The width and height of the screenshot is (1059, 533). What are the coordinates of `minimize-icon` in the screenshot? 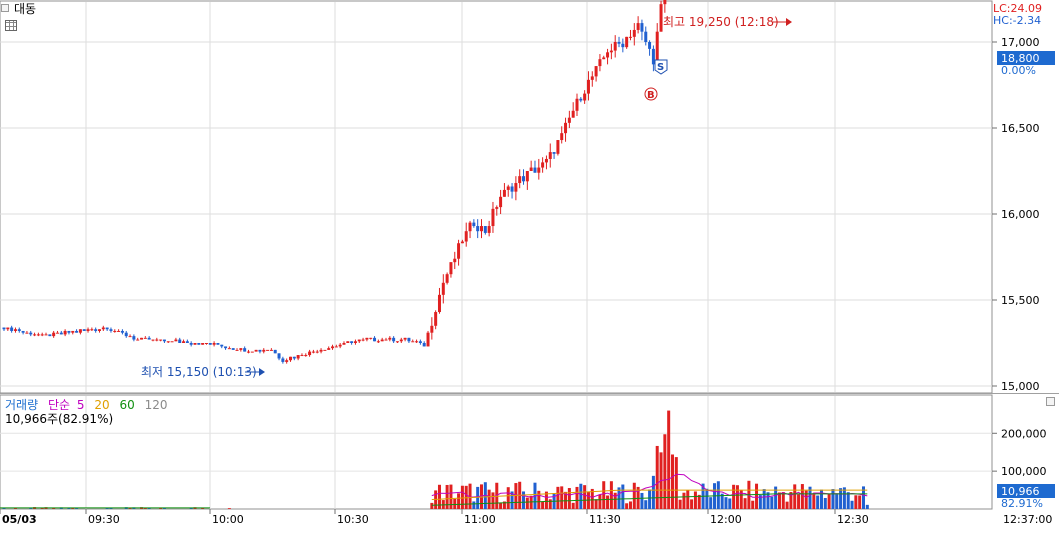 It's located at (5, 8).